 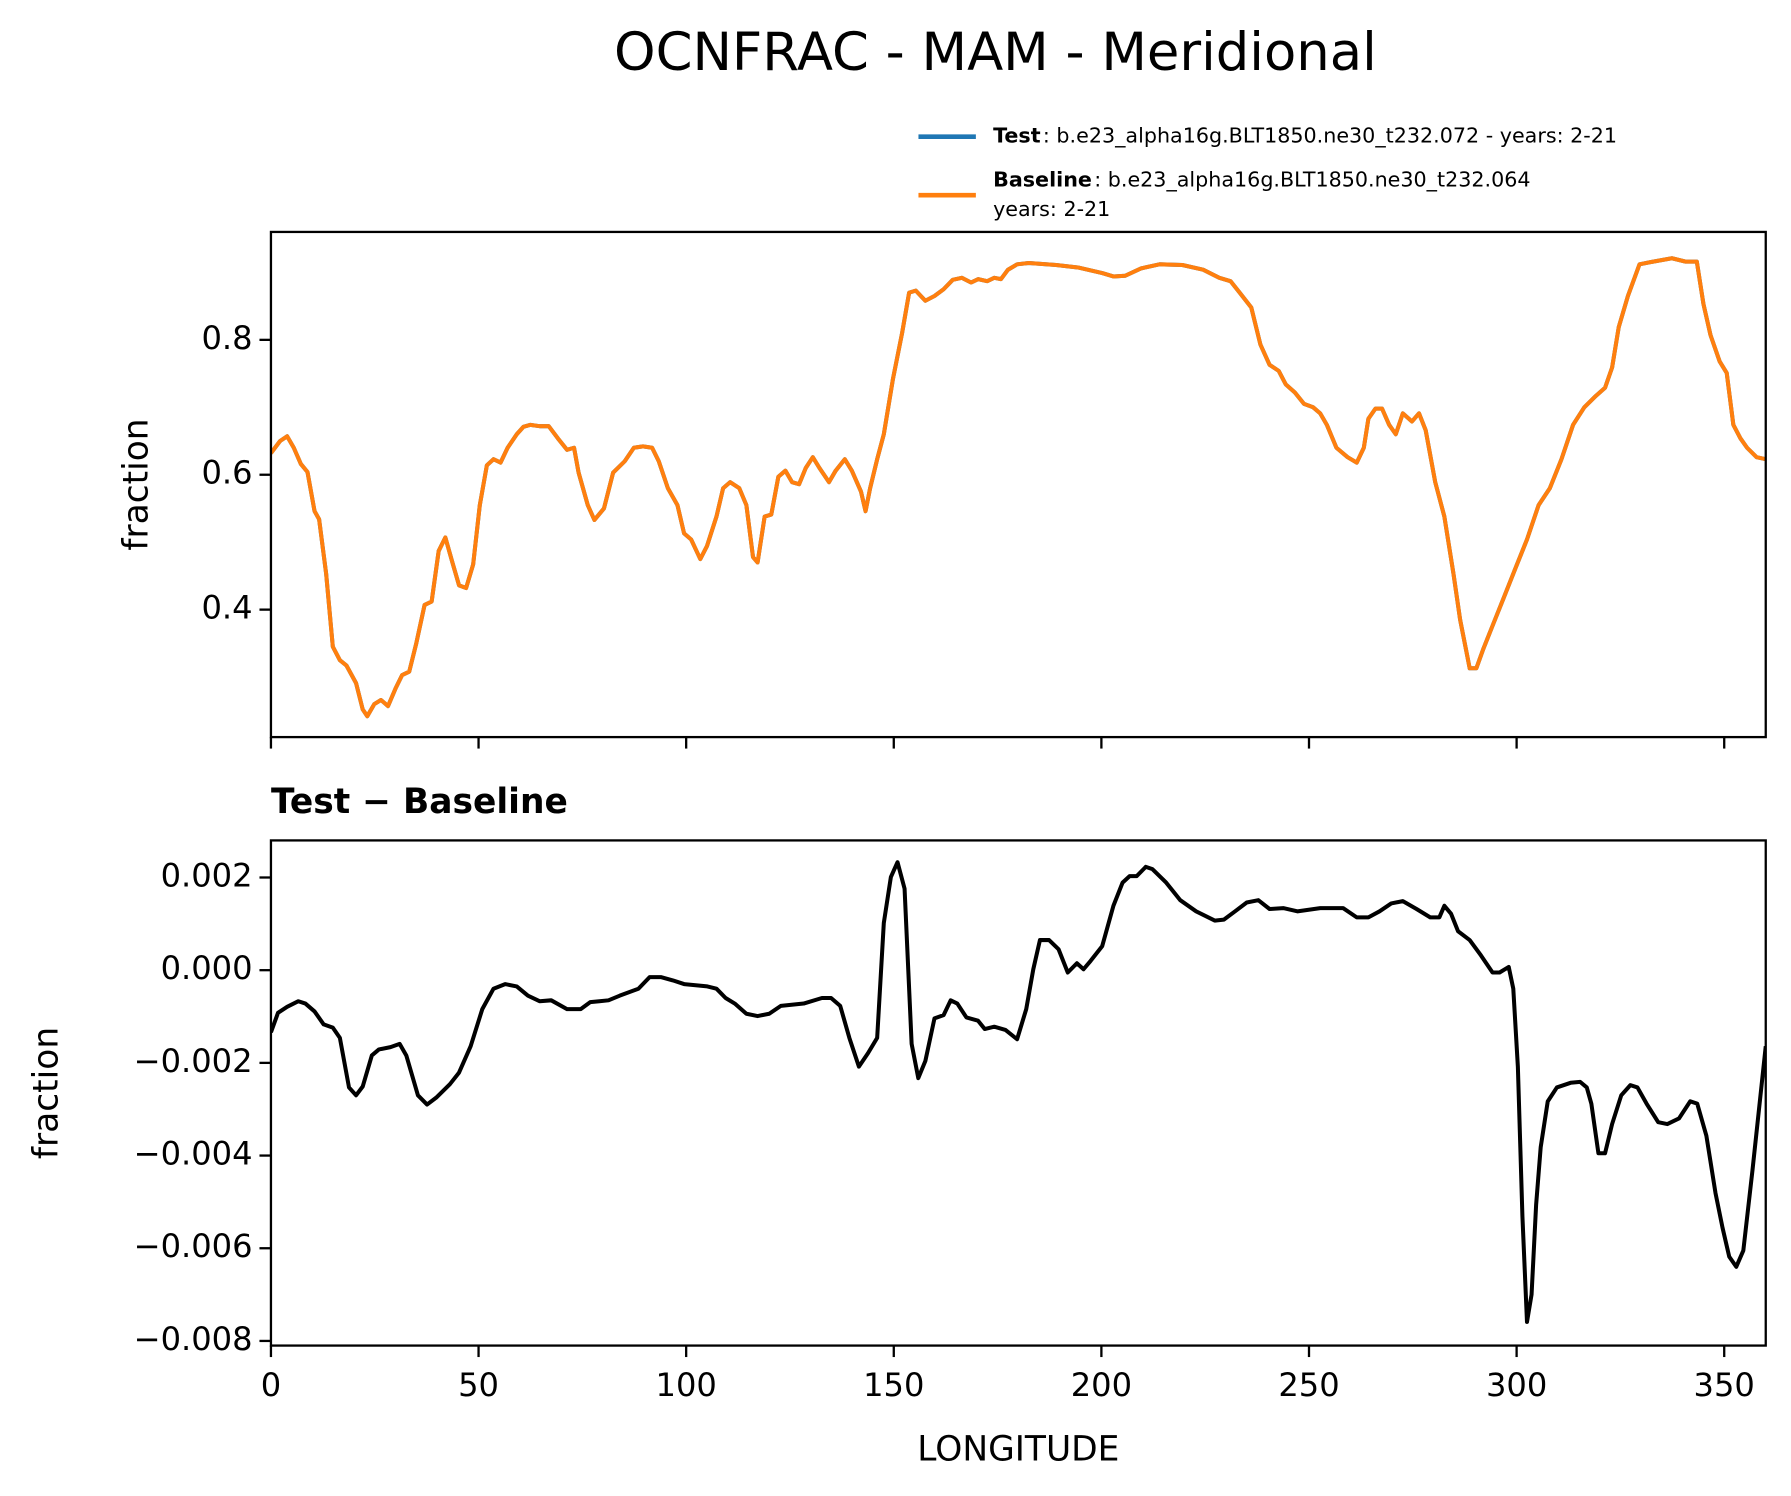 What do you see at coordinates (995, 52) in the screenshot?
I see `figure-title: OCNFRAC - MAM - Meridional` at bounding box center [995, 52].